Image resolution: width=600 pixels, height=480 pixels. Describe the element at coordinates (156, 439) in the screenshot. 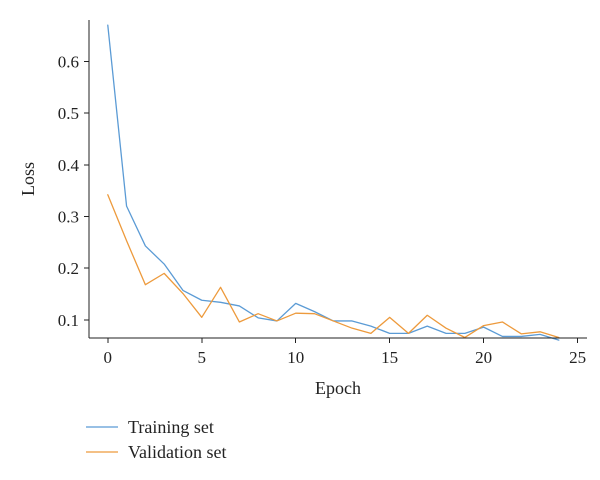

I see `legend: Training set Validation set` at that location.